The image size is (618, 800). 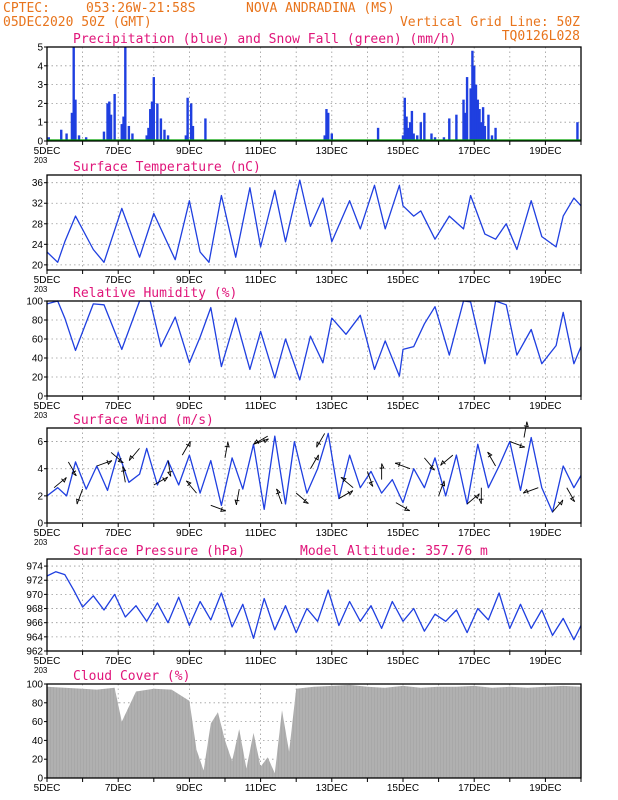 I want to click on panel-title-cloud: Cloud Cover (%), so click(x=131, y=676).